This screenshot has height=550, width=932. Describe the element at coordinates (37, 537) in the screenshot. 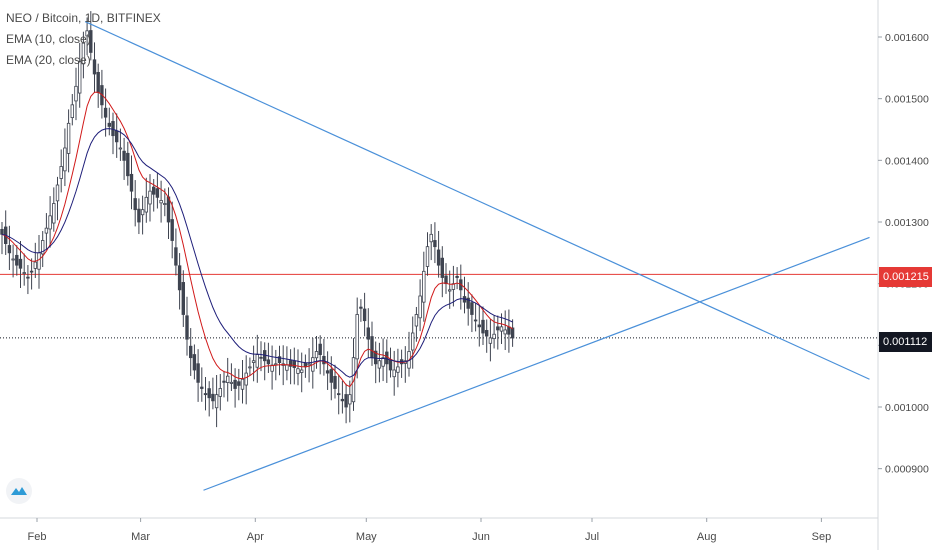

I see `x-tick-label: Feb` at that location.